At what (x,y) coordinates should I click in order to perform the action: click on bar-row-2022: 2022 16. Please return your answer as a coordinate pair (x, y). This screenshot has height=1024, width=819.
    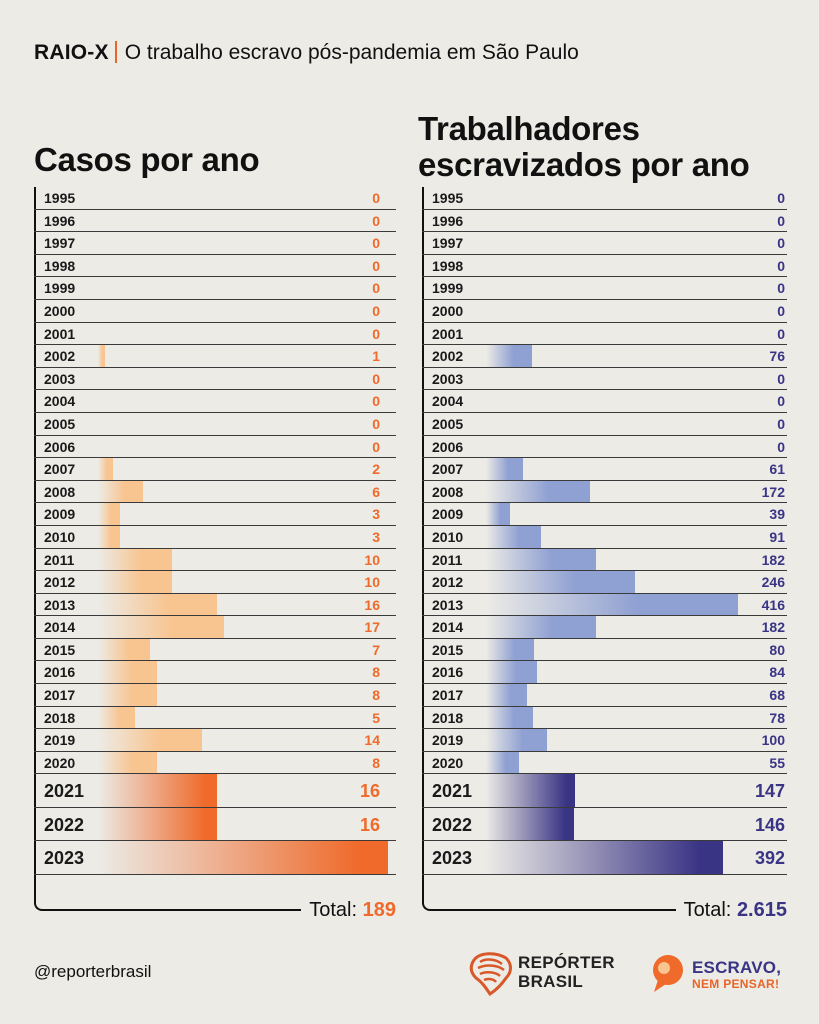
    Looking at the image, I should click on (215, 824).